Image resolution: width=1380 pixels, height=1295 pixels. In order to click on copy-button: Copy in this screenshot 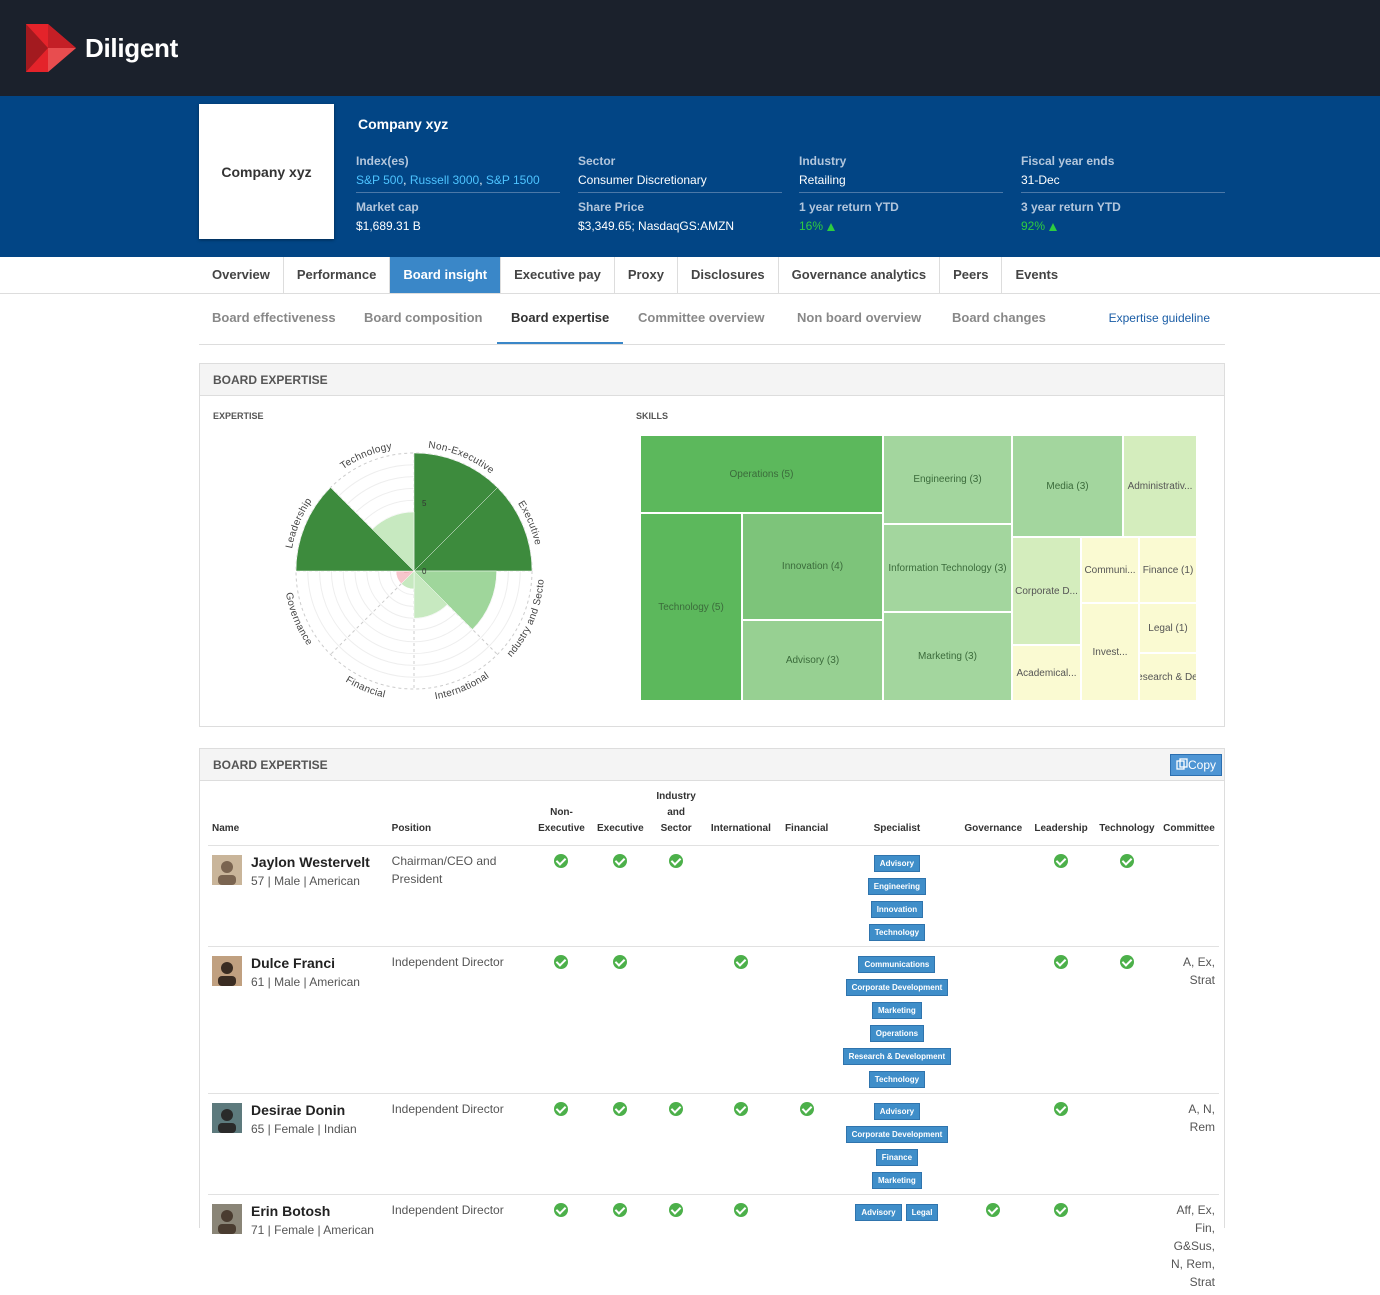, I will do `click(1196, 765)`.